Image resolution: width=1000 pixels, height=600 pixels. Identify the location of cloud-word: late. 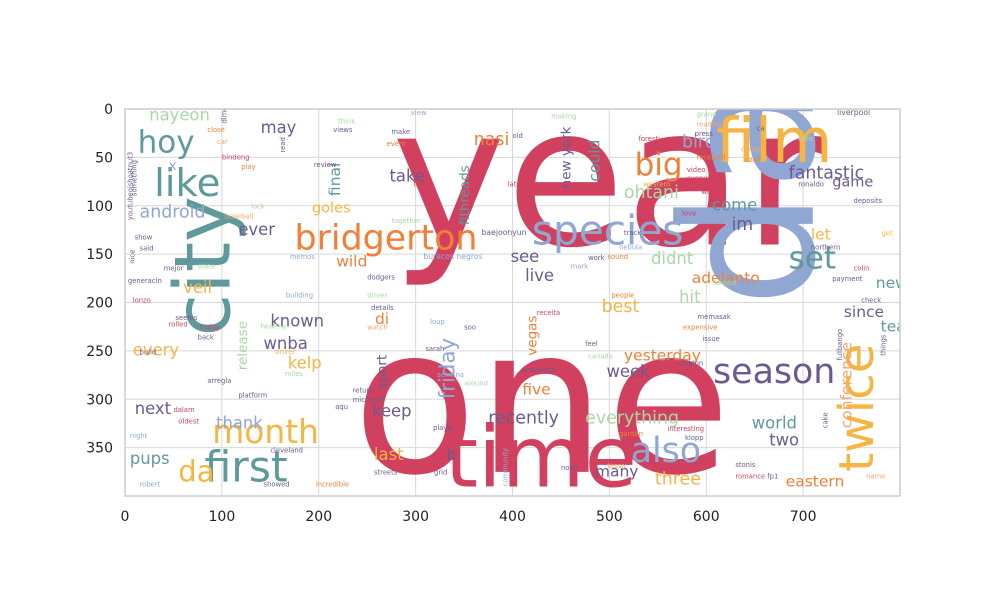
(514, 184).